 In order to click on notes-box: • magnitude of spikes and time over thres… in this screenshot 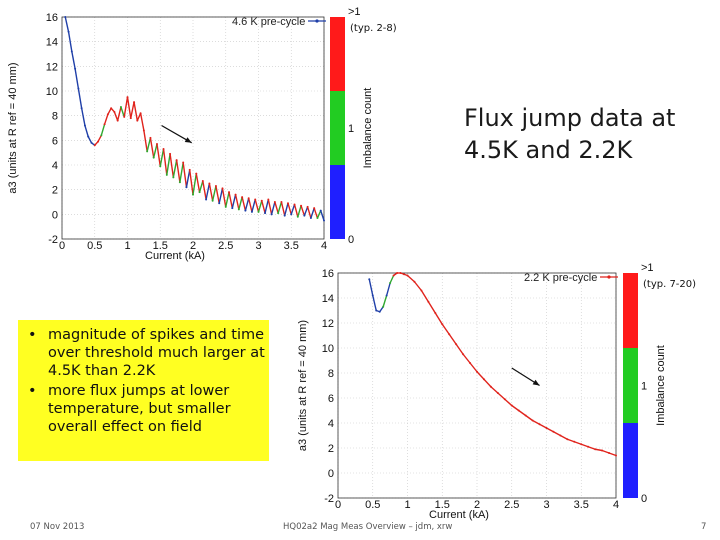, I will do `click(143, 390)`.